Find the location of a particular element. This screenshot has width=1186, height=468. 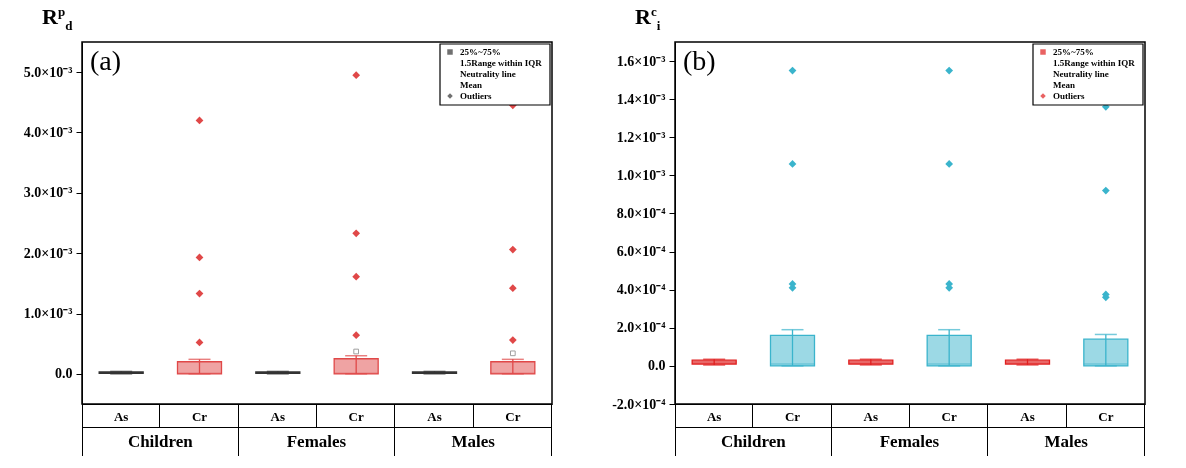

y-tick-label: 1.2×10⁻³ is located at coordinates (641, 137).